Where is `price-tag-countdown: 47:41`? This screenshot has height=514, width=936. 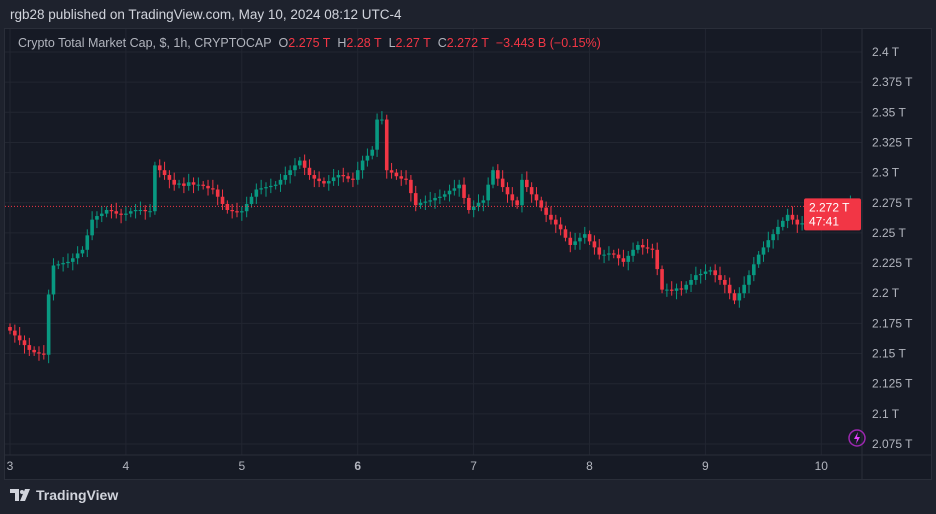
price-tag-countdown: 47:41 is located at coordinates (824, 221).